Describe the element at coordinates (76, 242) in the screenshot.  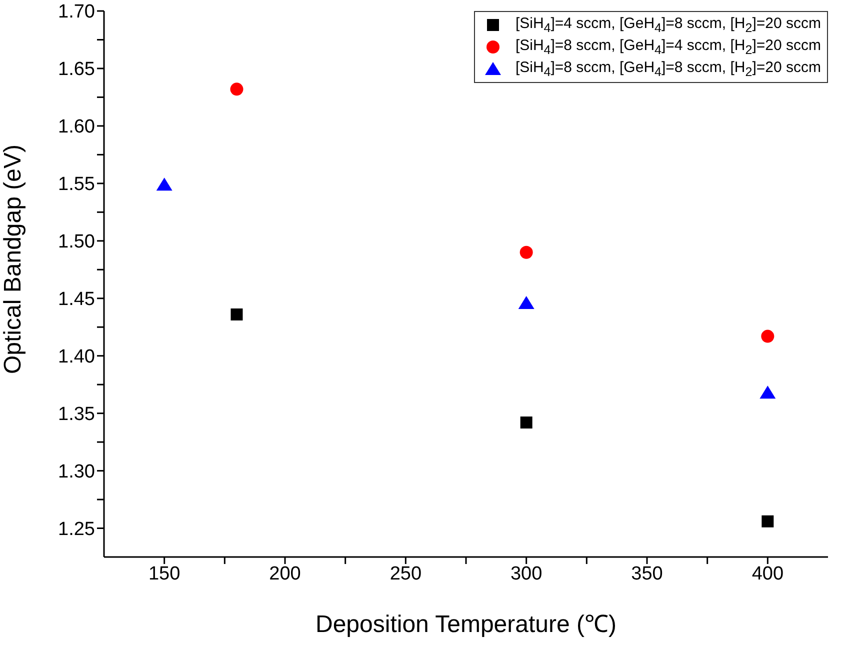
I see `y-tick-label: 1.50` at that location.